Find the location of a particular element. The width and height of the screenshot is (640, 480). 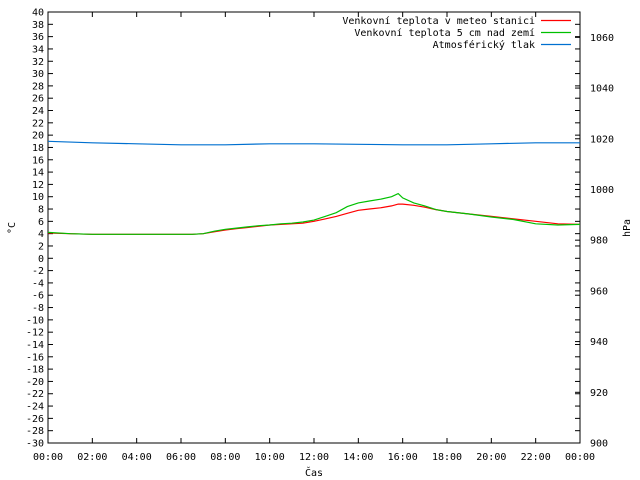

left-tick-label: -30 is located at coordinates (35, 444).